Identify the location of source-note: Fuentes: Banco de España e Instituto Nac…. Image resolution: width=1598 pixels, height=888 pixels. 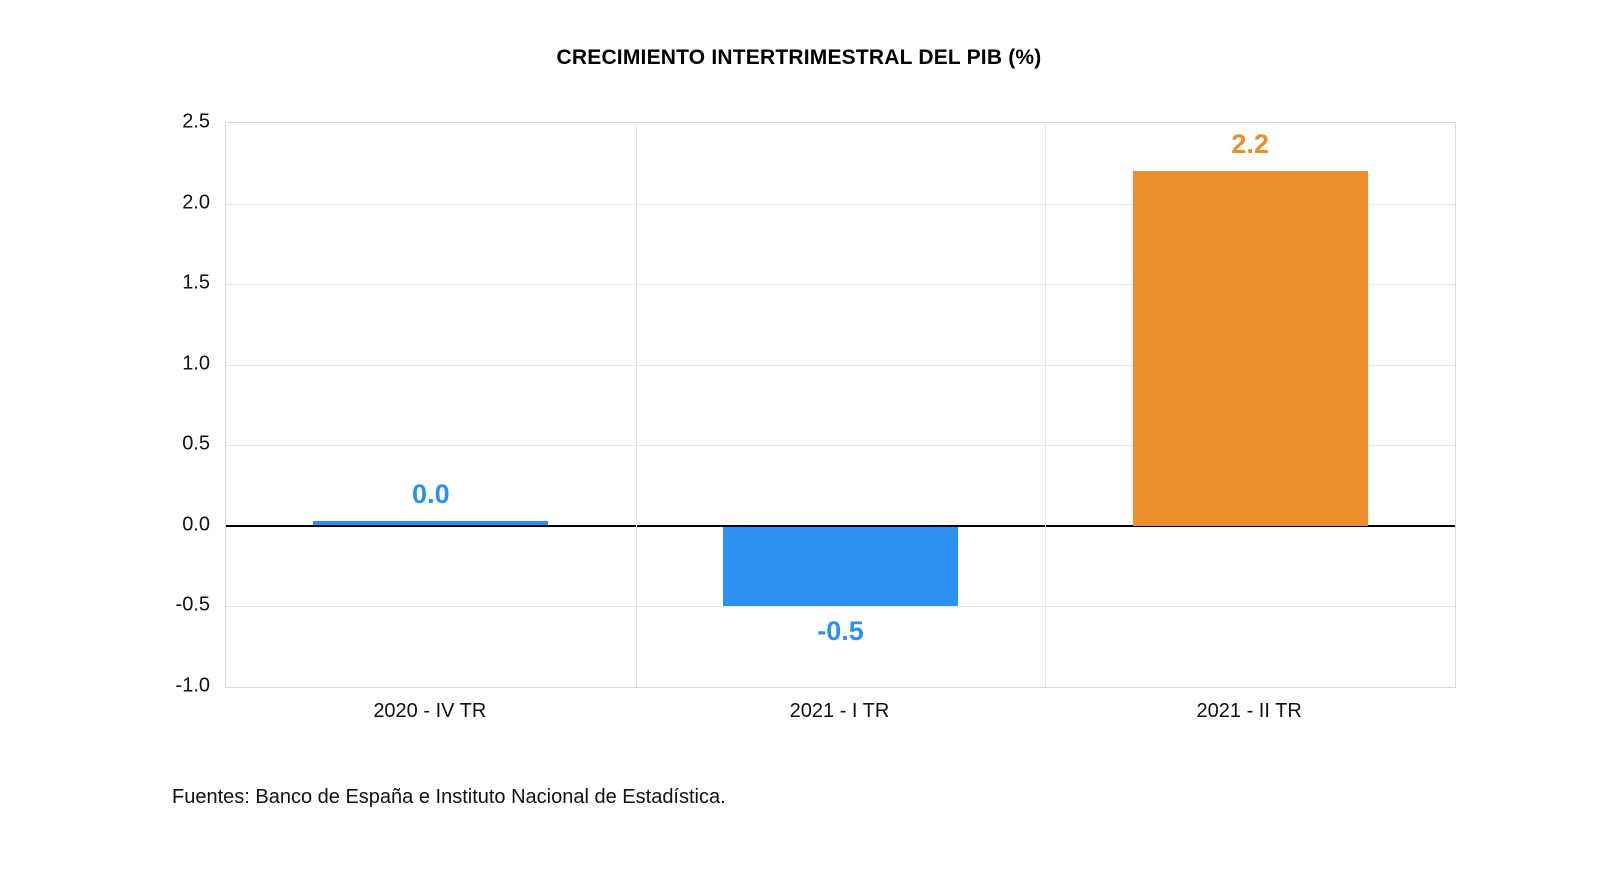
(449, 797).